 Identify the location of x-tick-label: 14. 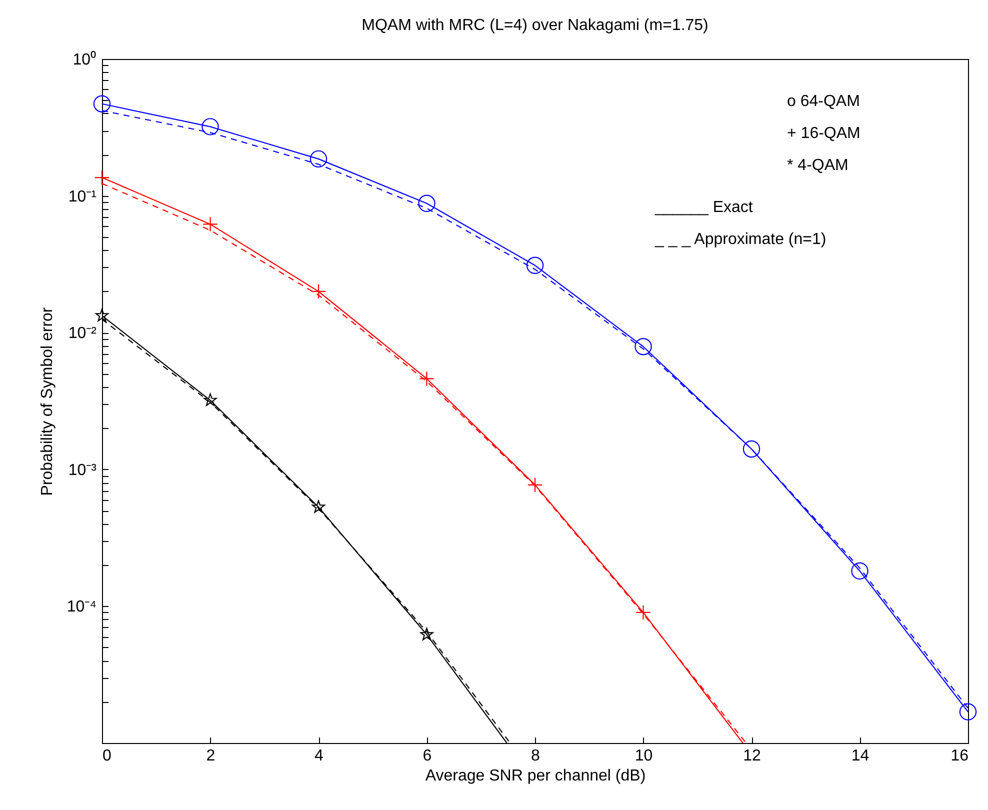
(860, 756).